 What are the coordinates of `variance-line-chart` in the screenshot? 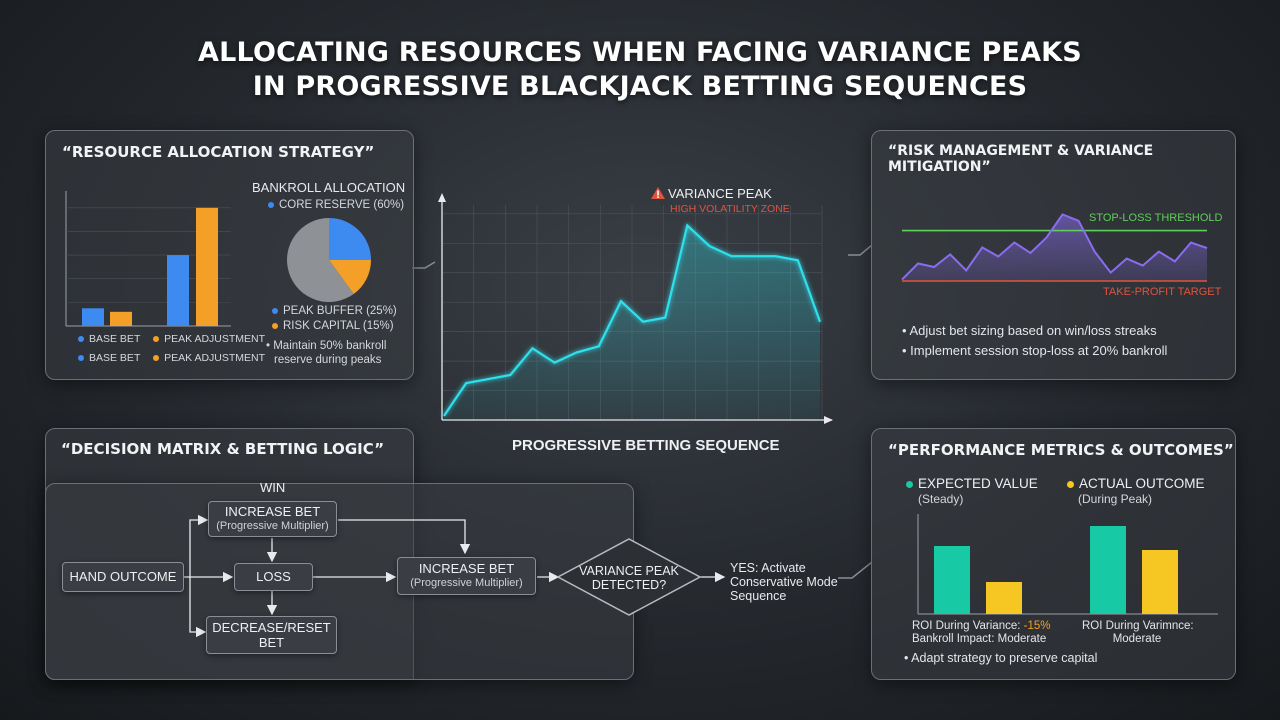 It's located at (635, 308).